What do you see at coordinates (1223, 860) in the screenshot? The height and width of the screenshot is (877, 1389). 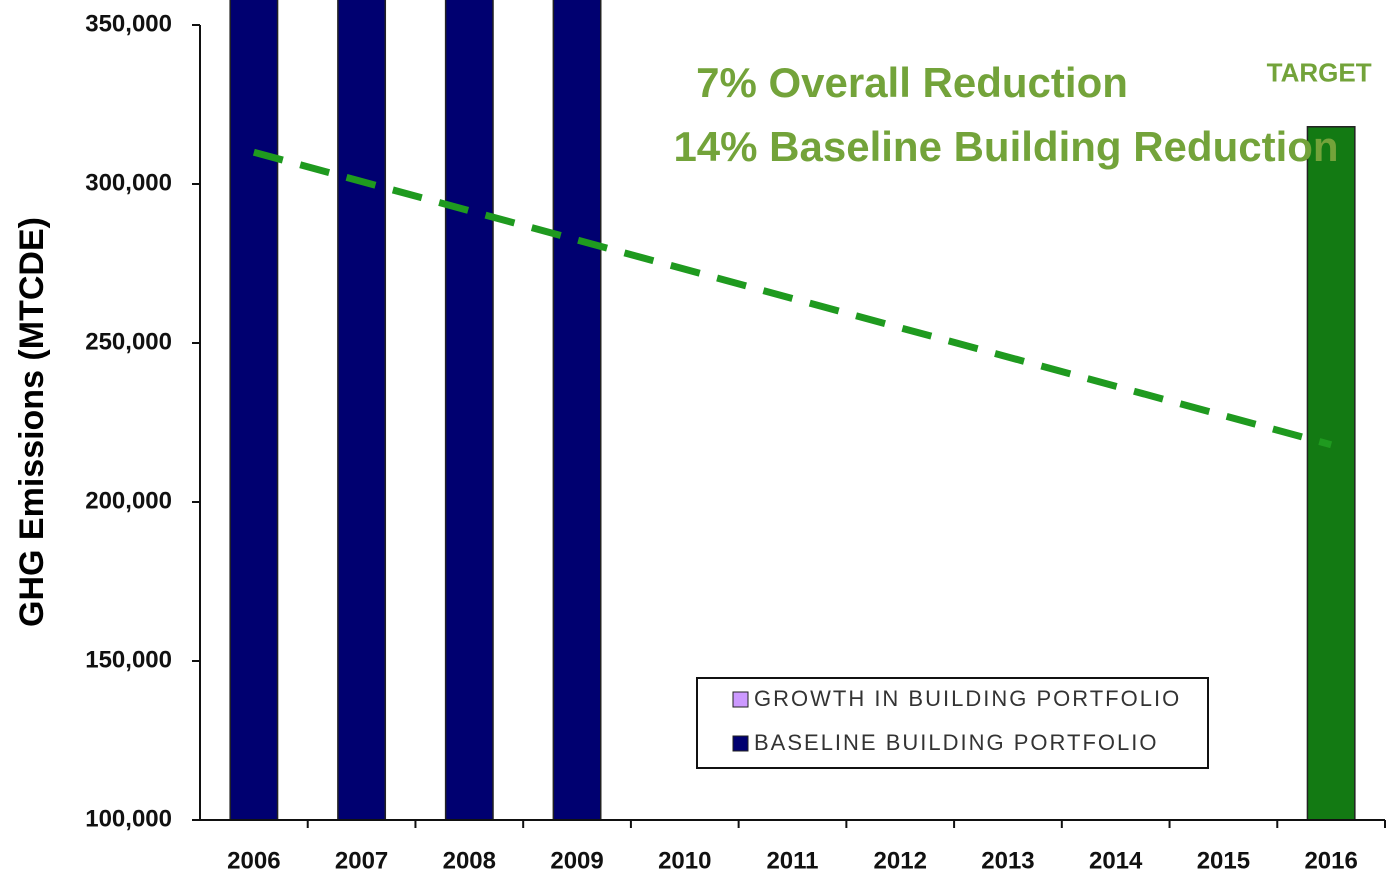 I see `x-tick-label: 2015` at bounding box center [1223, 860].